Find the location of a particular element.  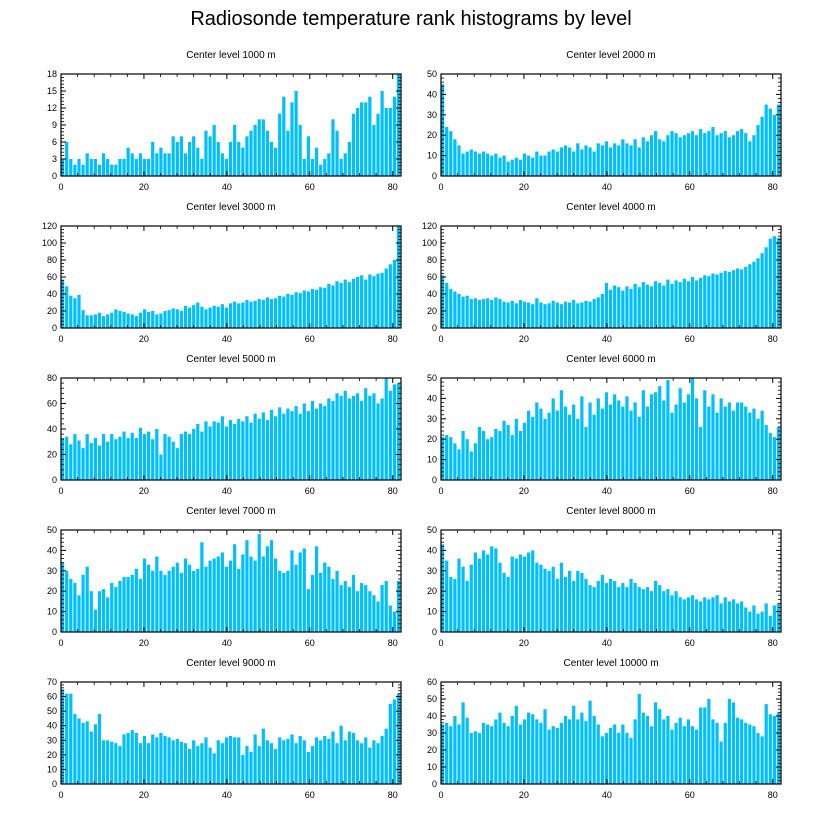

histogram-plot: 0 10 20 30 40 50 0 20 40 60 80 is located at coordinates (604, 130).